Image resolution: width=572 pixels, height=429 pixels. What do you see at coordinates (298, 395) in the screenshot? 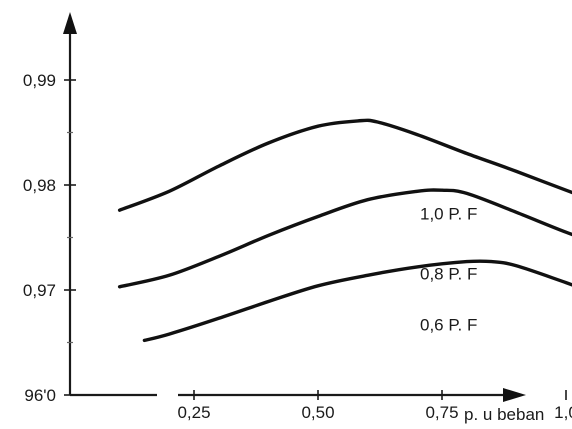
I see `x-axis` at bounding box center [298, 395].